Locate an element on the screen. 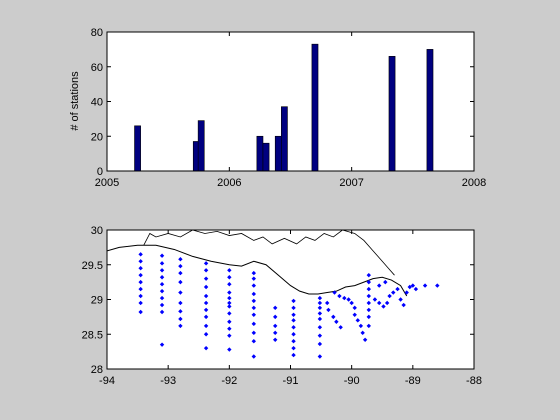 This screenshot has height=420, width=560. histogram-y-tick-label: 60 is located at coordinates (97, 68).